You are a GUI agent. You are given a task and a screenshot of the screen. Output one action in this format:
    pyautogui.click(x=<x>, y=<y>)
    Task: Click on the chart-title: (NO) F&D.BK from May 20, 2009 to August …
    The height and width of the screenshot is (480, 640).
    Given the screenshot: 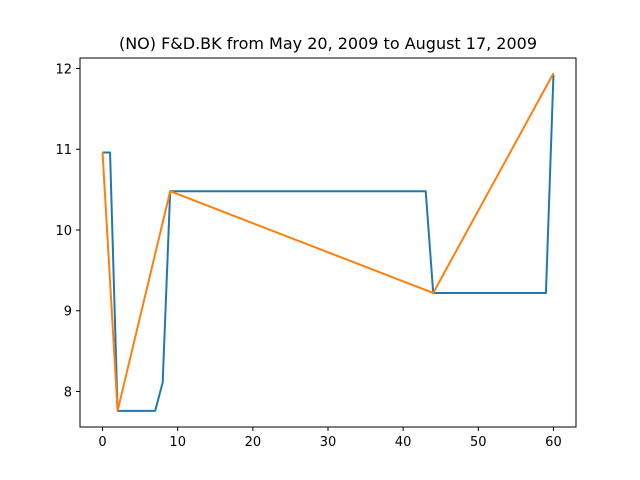 What is the action you would take?
    pyautogui.click(x=328, y=43)
    